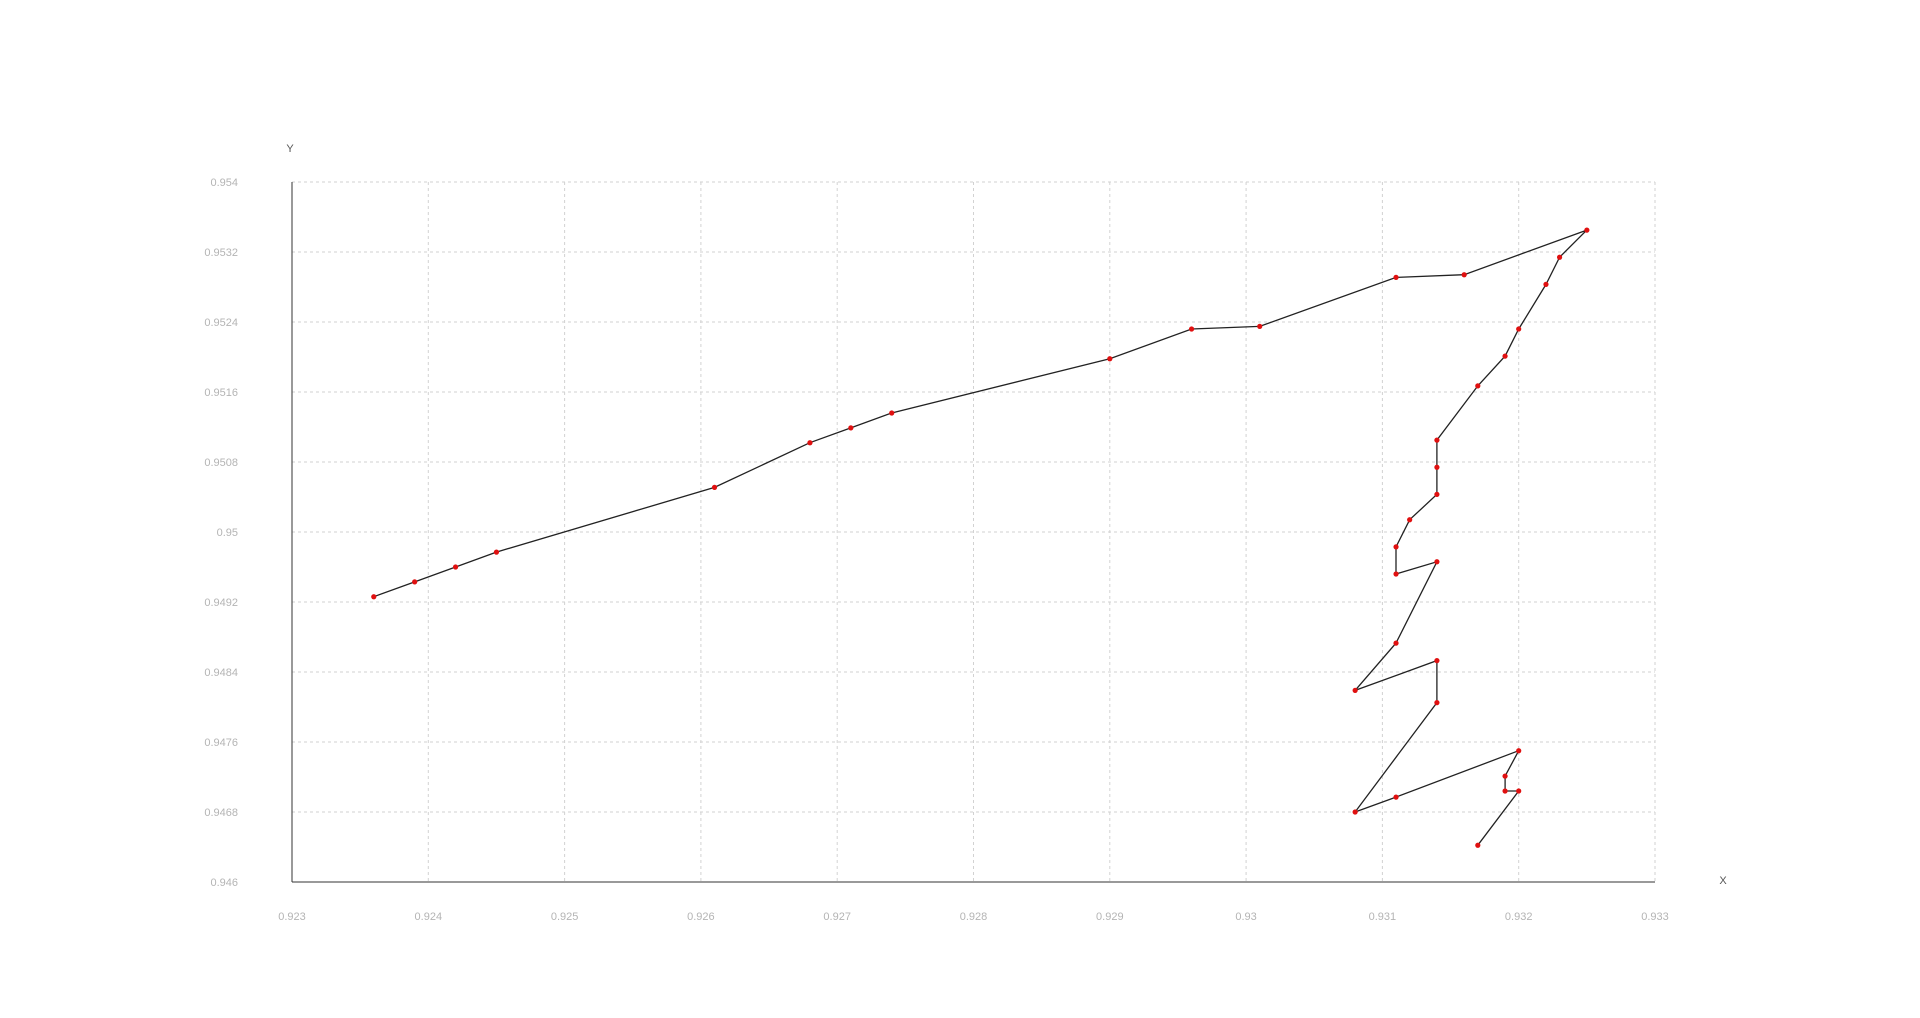 The height and width of the screenshot is (1018, 1920). I want to click on y-tick-label: 0.9524, so click(221, 323).